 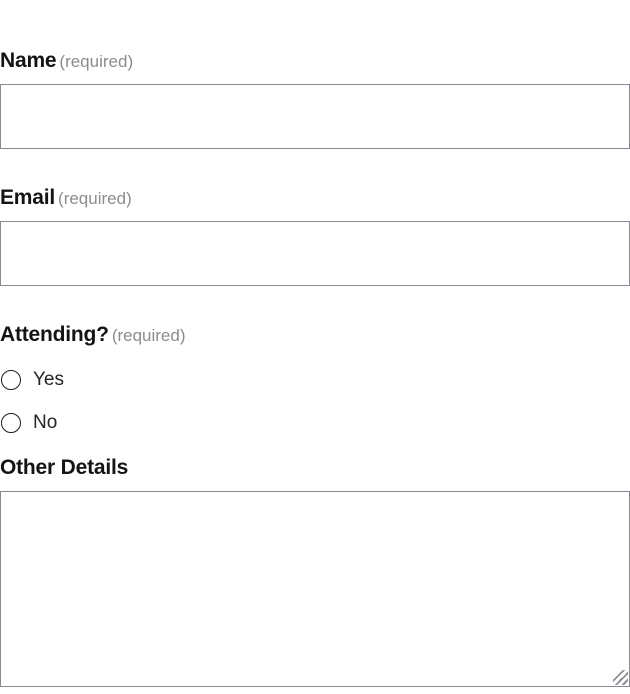 What do you see at coordinates (315, 61) in the screenshot?
I see `label-name: Name (required)` at bounding box center [315, 61].